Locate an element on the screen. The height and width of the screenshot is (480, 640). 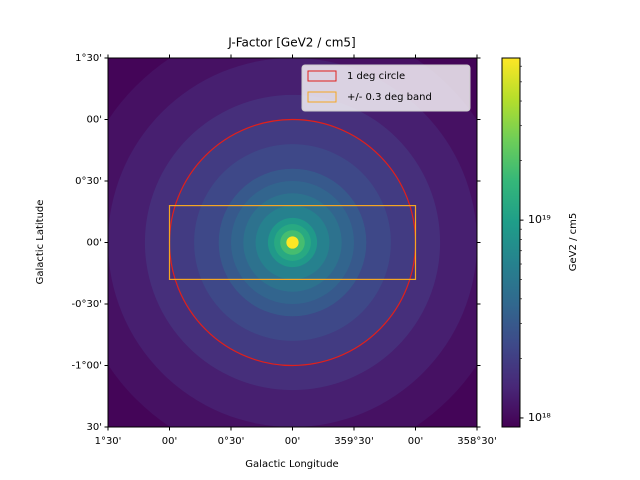
legend: 1 deg circle +/- 0.3 deg band is located at coordinates (386, 88).